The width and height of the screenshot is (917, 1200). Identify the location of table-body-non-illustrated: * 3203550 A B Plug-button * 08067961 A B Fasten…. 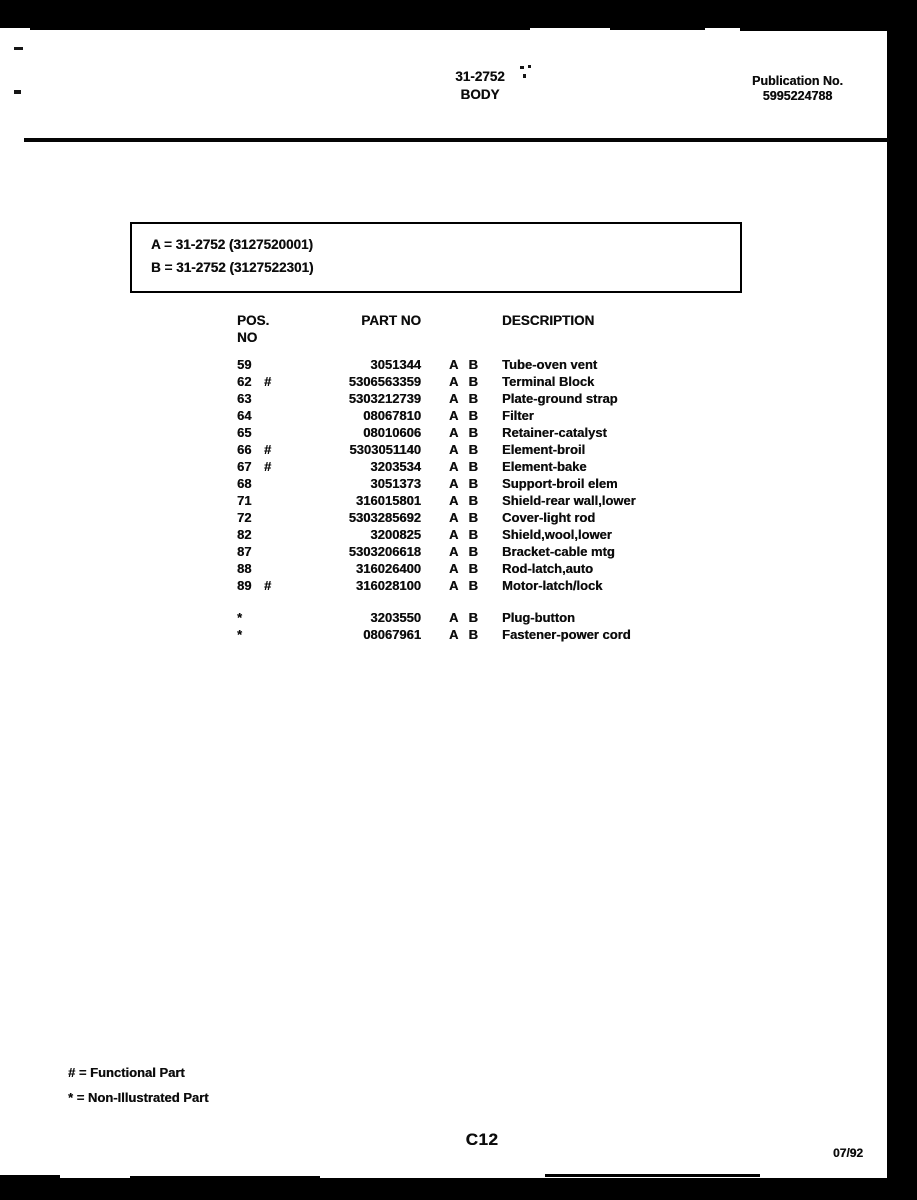
(452, 626).